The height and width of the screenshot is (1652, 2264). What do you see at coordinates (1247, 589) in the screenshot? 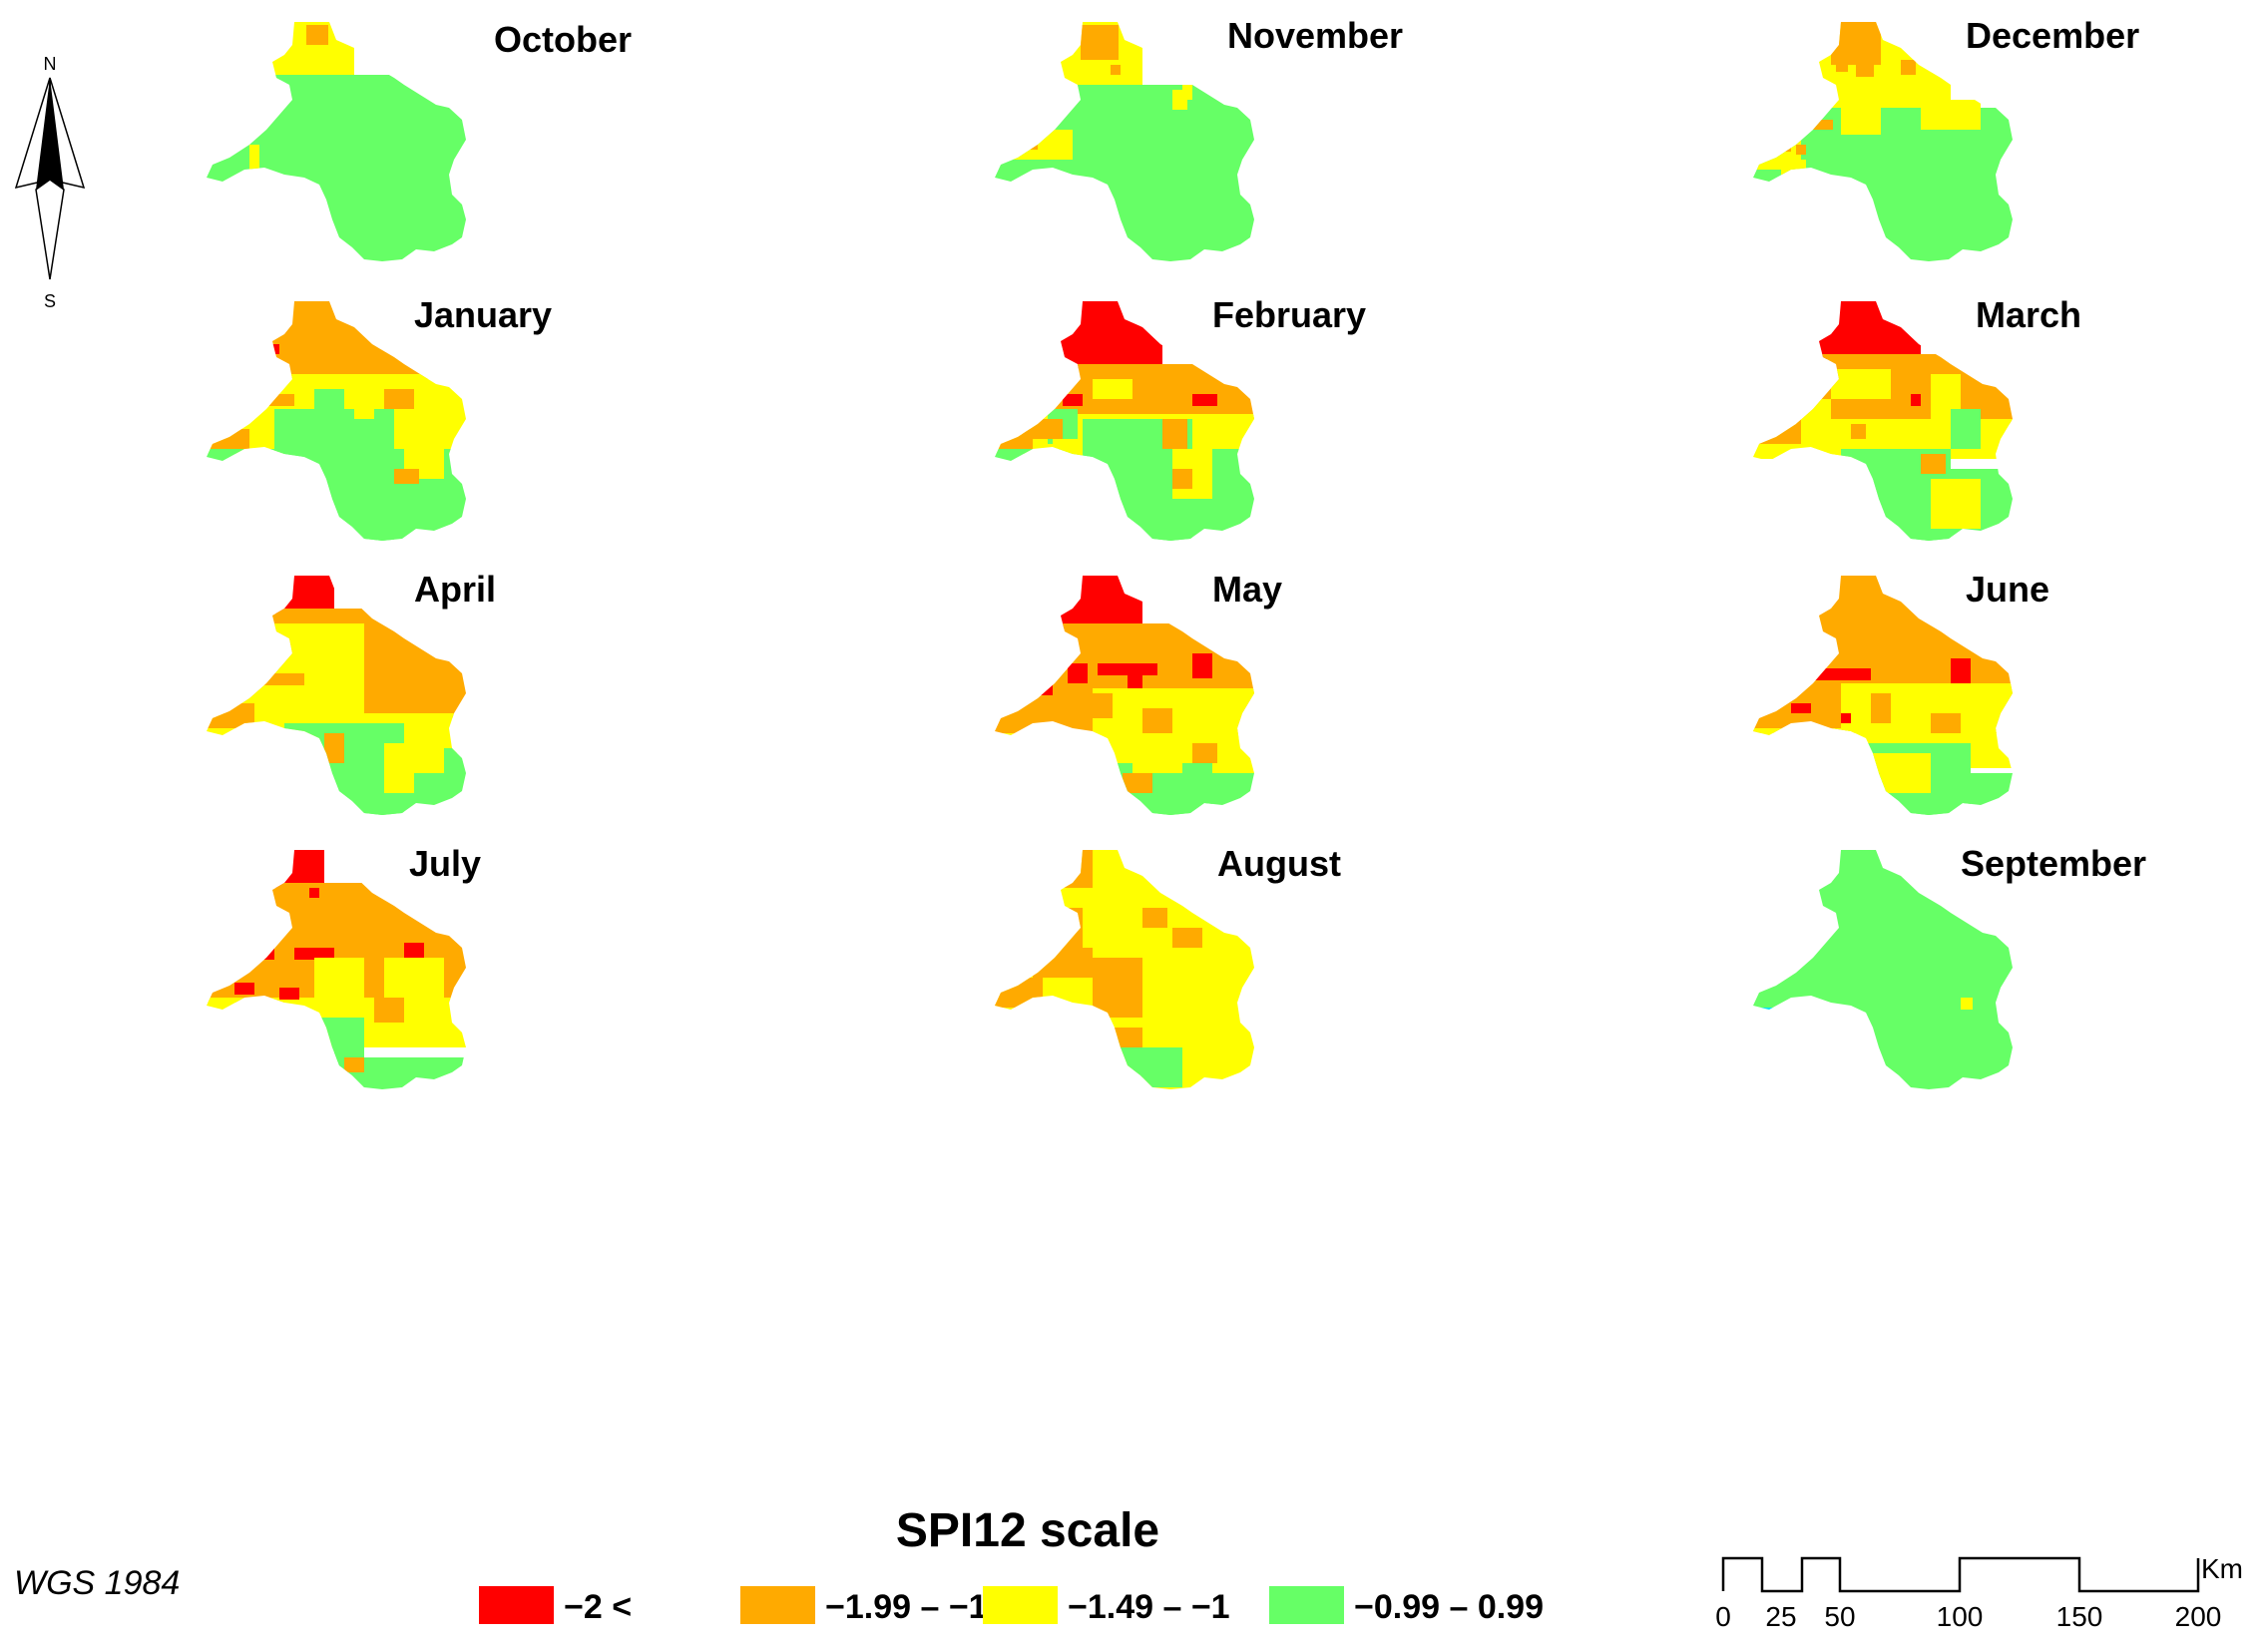
I see `panel-title-may: May` at bounding box center [1247, 589].